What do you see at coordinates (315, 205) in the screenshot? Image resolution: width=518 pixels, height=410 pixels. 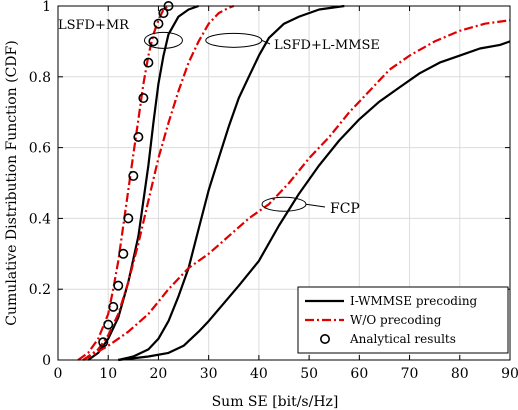 I see `annotation-leader-fcp` at bounding box center [315, 205].